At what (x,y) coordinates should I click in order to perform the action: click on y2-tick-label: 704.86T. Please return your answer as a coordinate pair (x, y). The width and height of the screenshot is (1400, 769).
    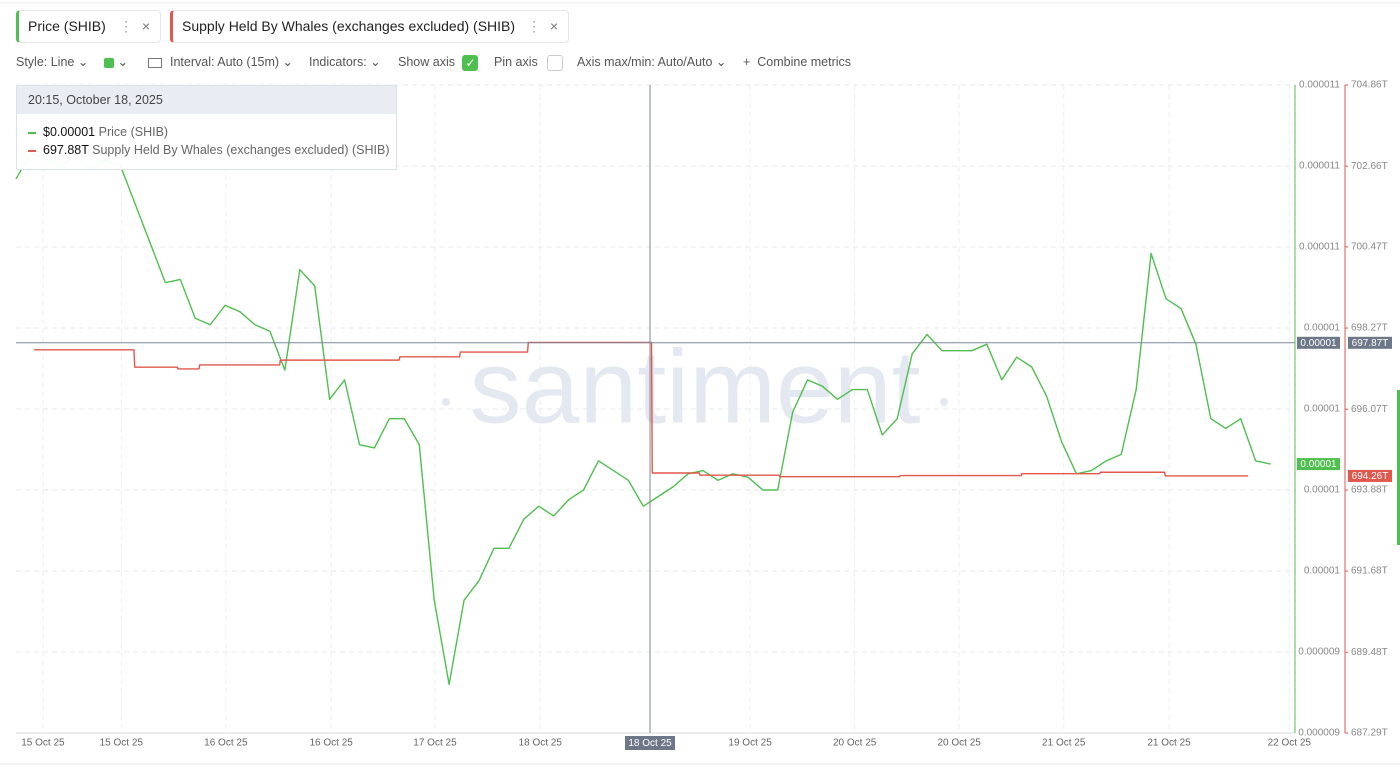
    Looking at the image, I should click on (1369, 85).